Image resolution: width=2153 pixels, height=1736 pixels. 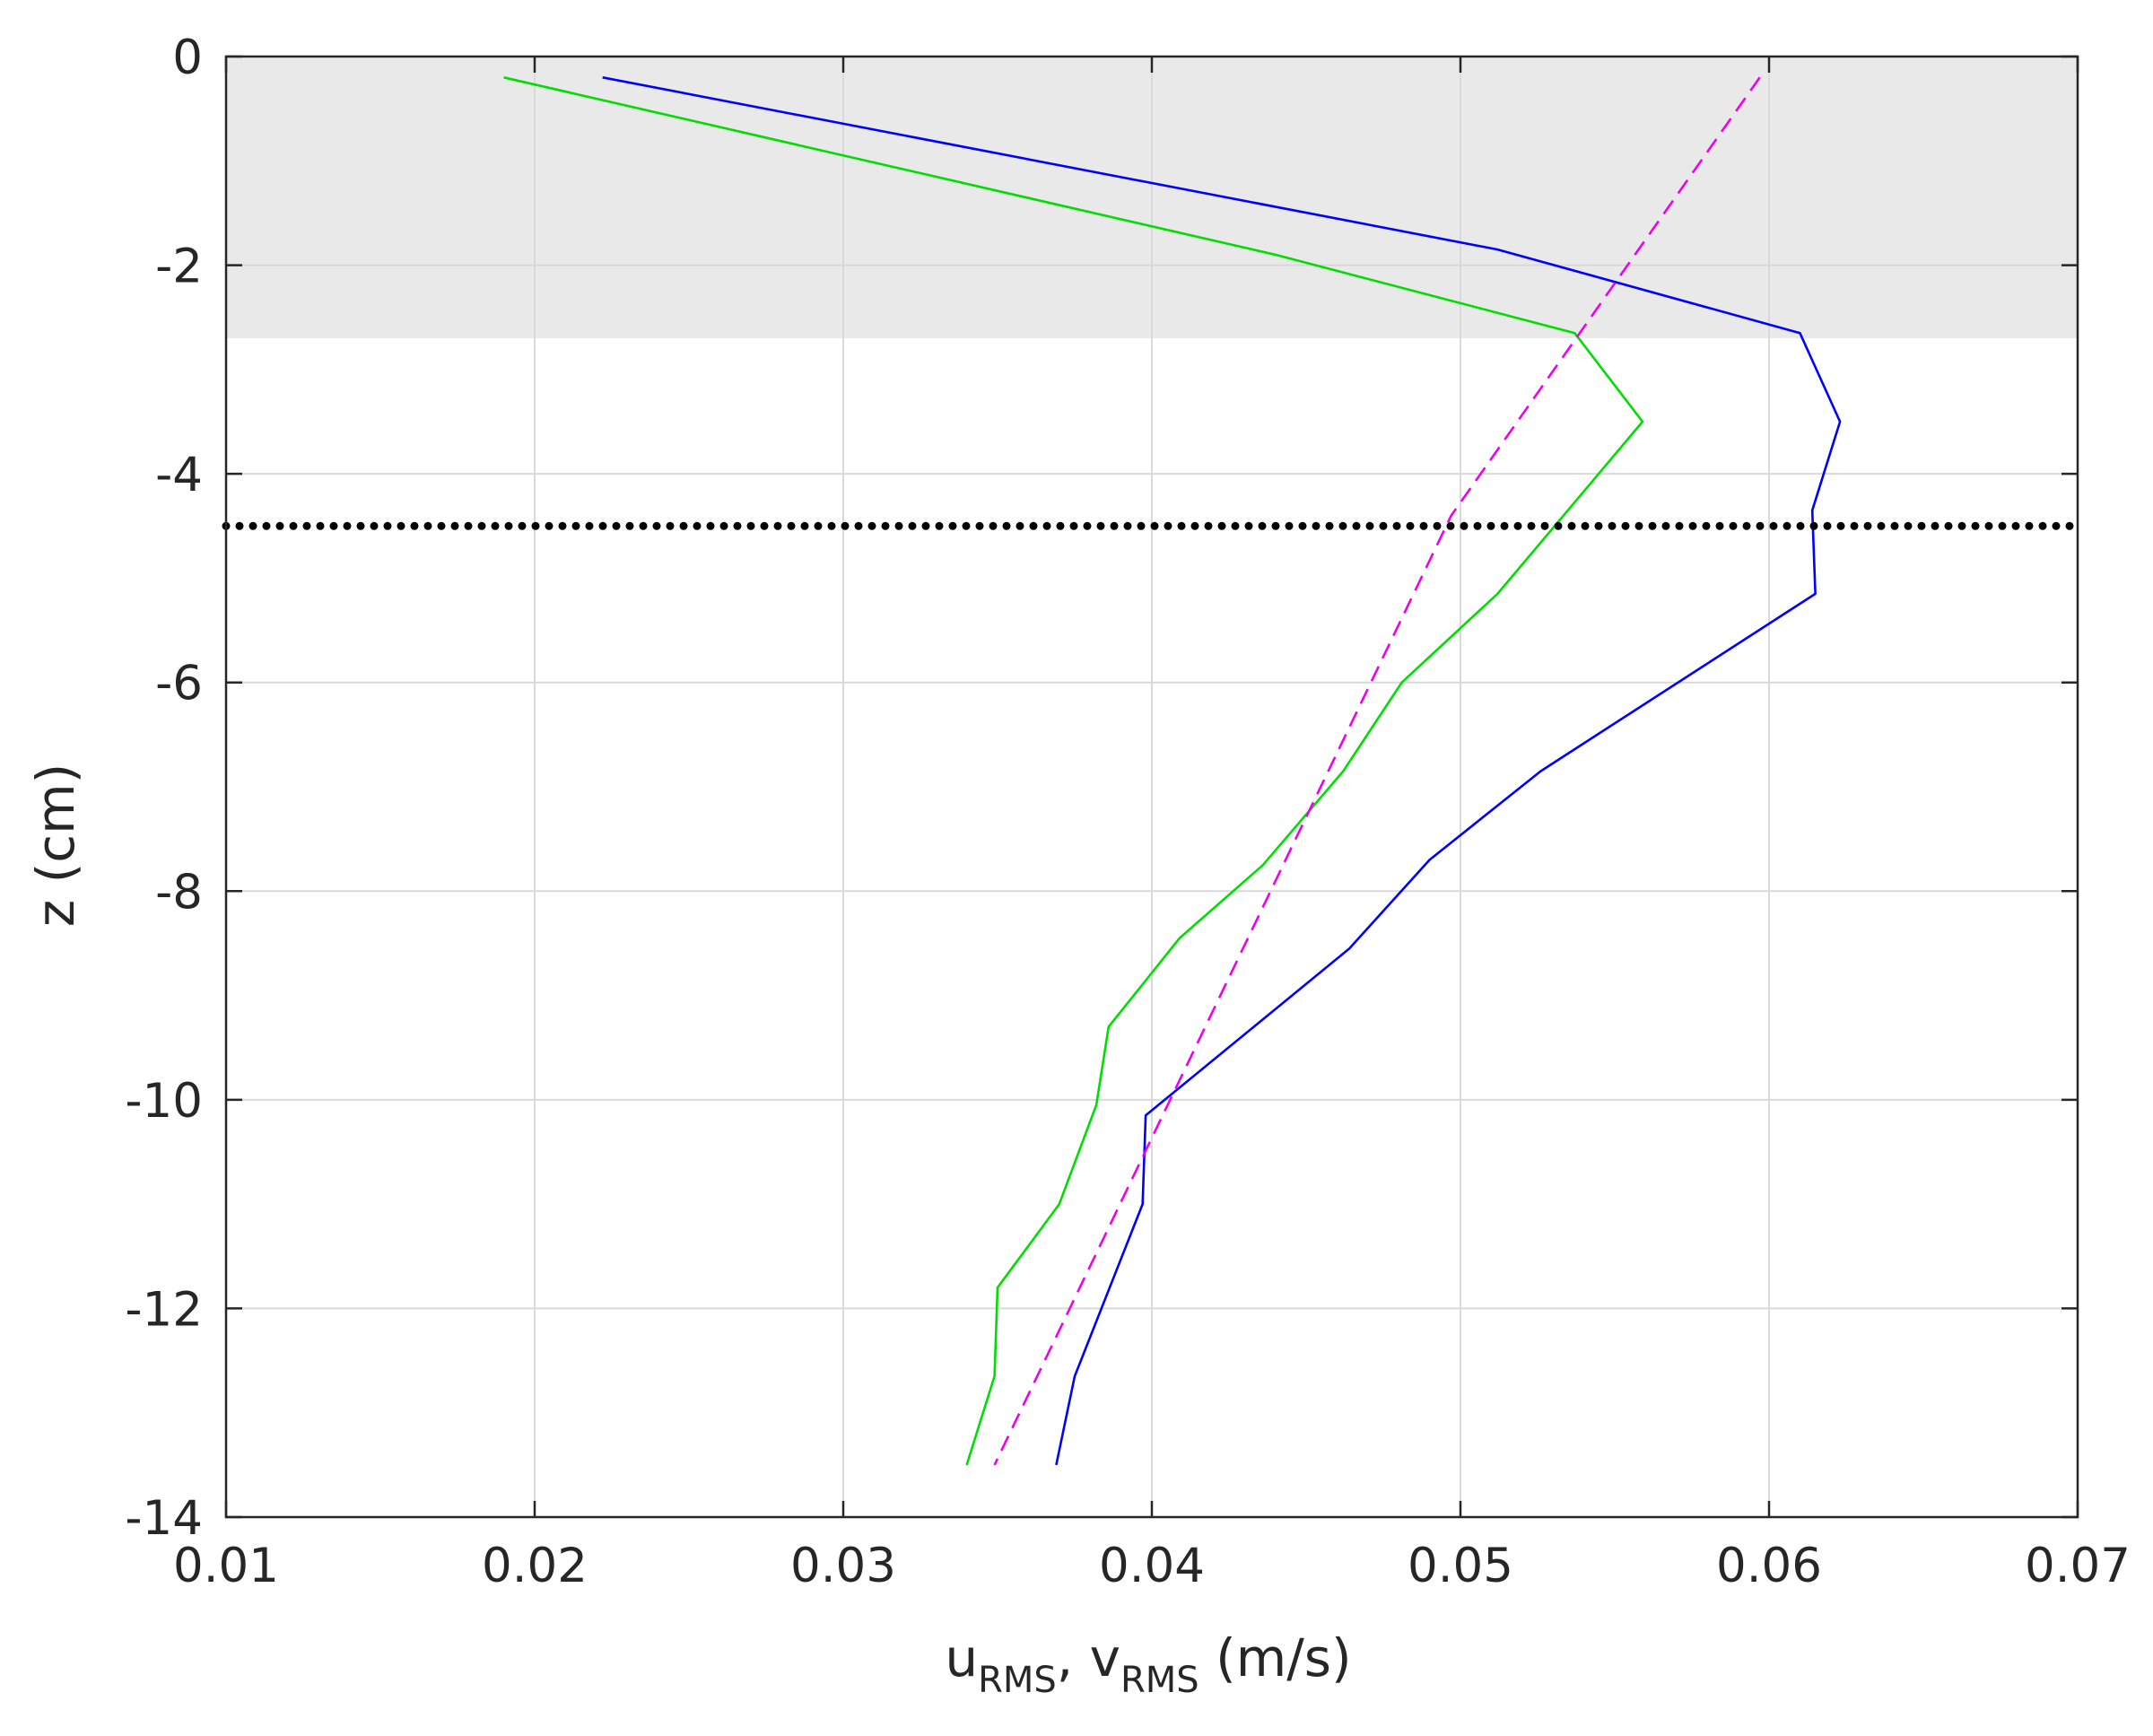 I want to click on x-axis-title-v: v, so click(x=1105, y=1657).